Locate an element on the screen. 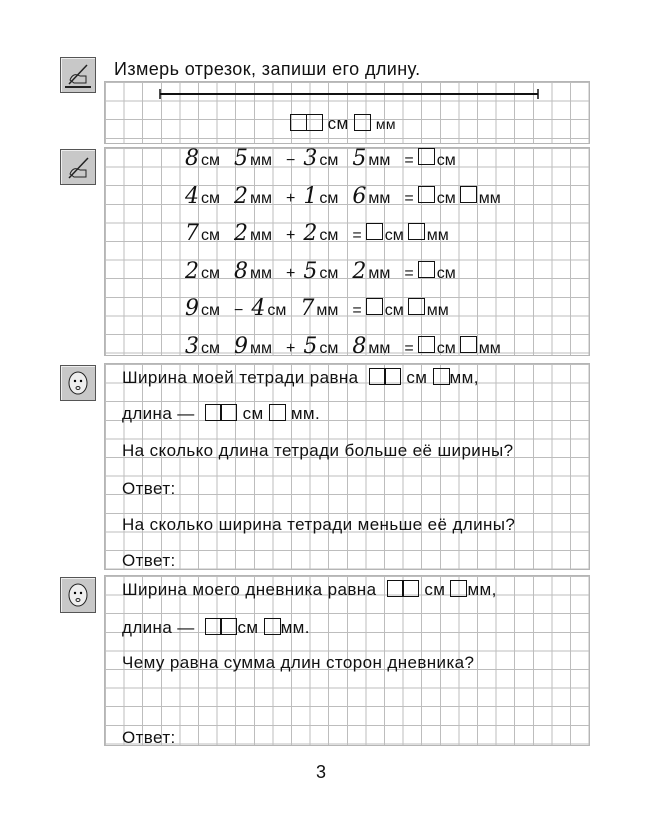  ex4-length-line: длина — см мм. is located at coordinates (216, 628).